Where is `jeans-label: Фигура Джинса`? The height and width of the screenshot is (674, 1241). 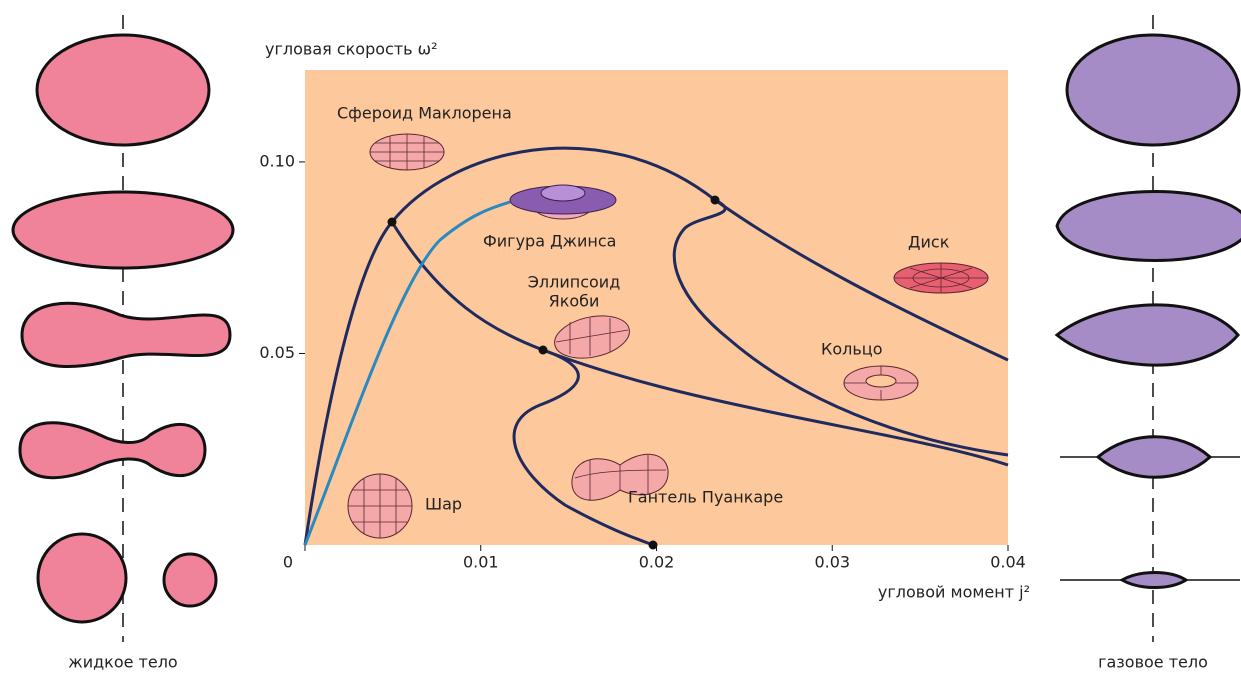 jeans-label: Фигура Джинса is located at coordinates (549, 241).